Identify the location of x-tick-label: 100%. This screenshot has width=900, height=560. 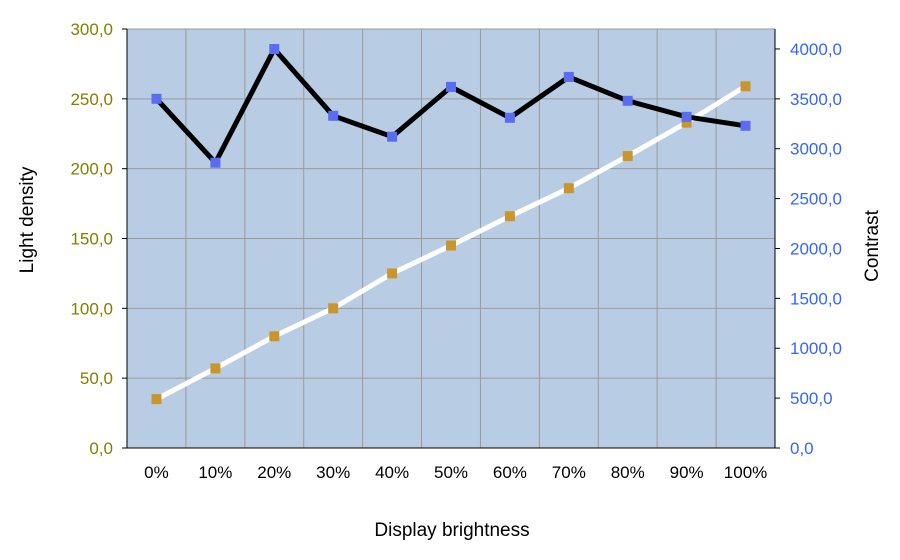
(745, 472).